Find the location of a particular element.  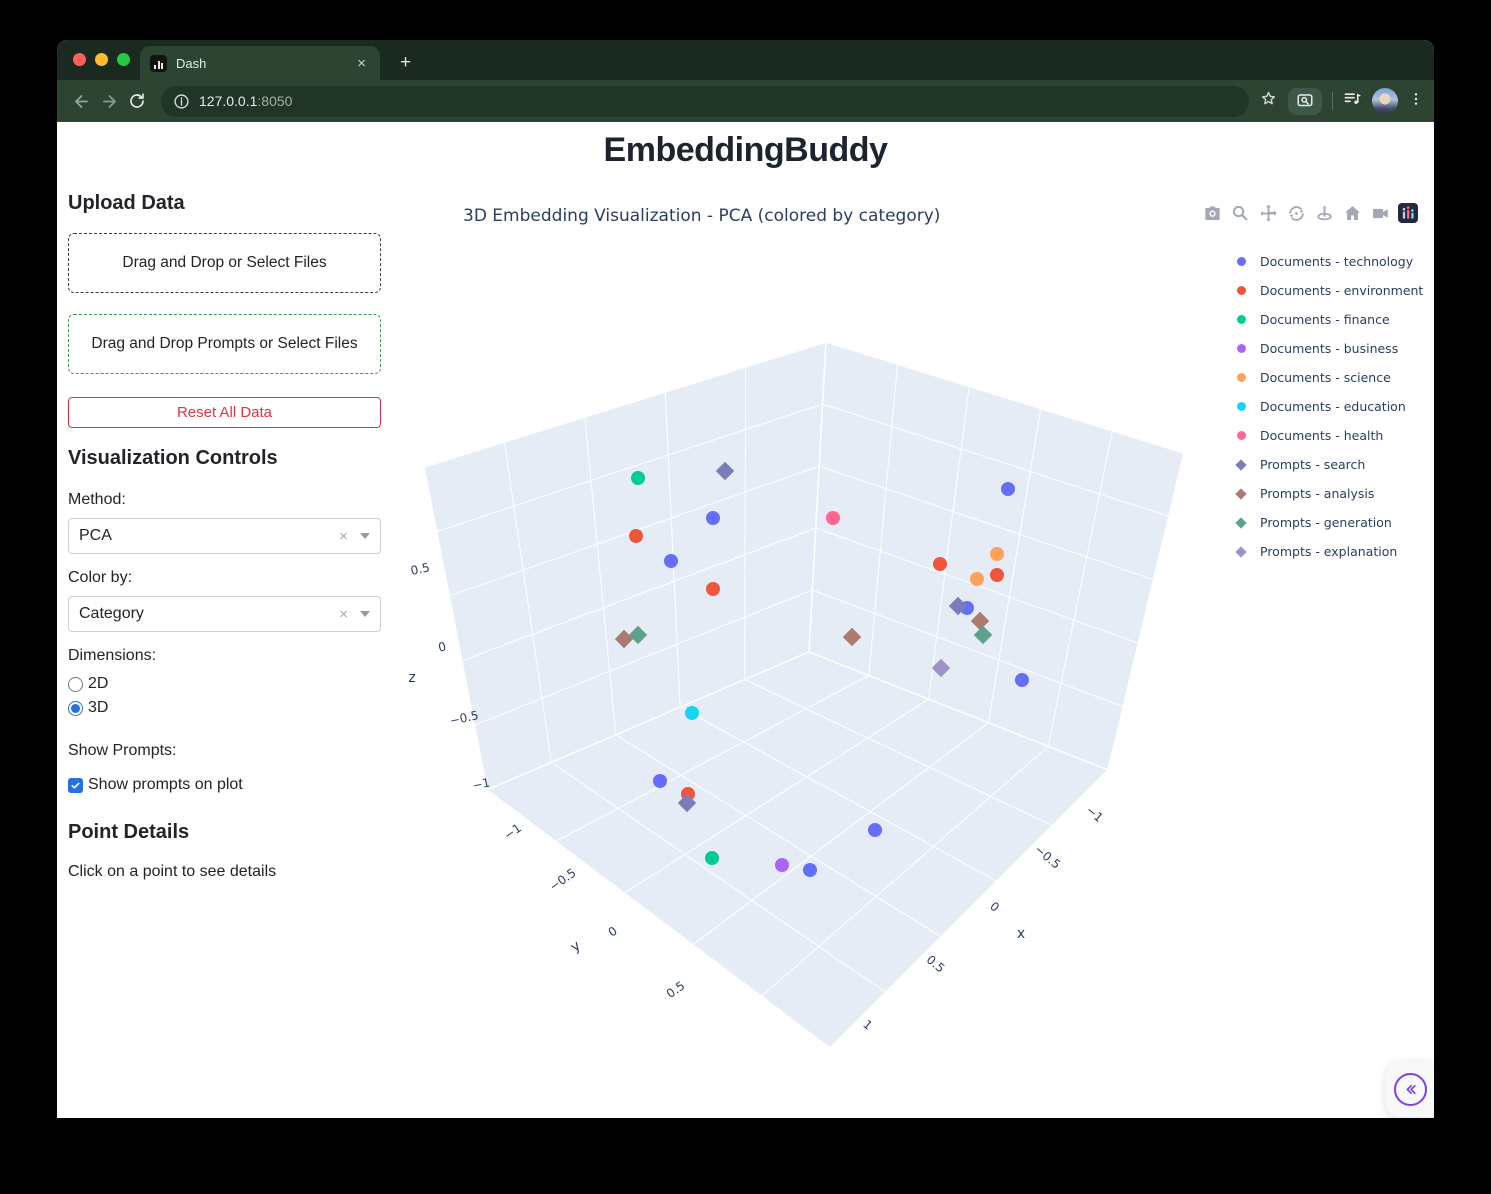

tab-search-icon is located at coordinates (1305, 100).